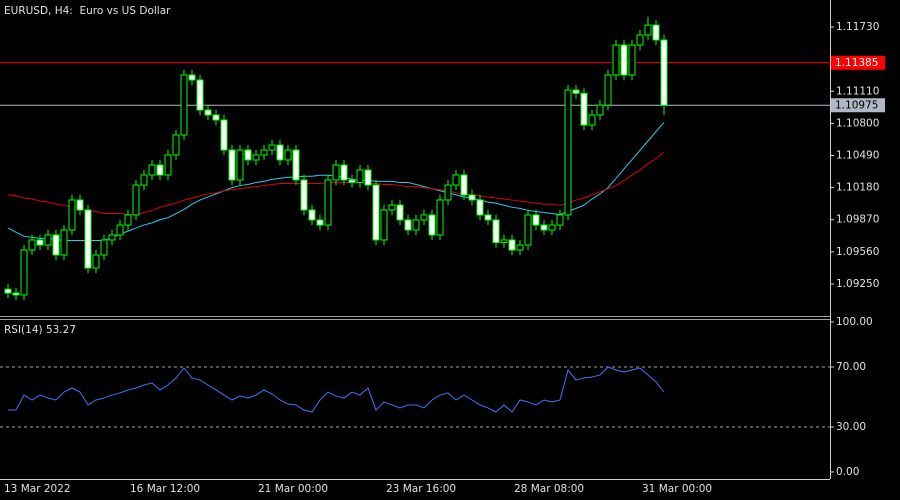  I want to click on y-tick-label: 1.09560, so click(857, 252).